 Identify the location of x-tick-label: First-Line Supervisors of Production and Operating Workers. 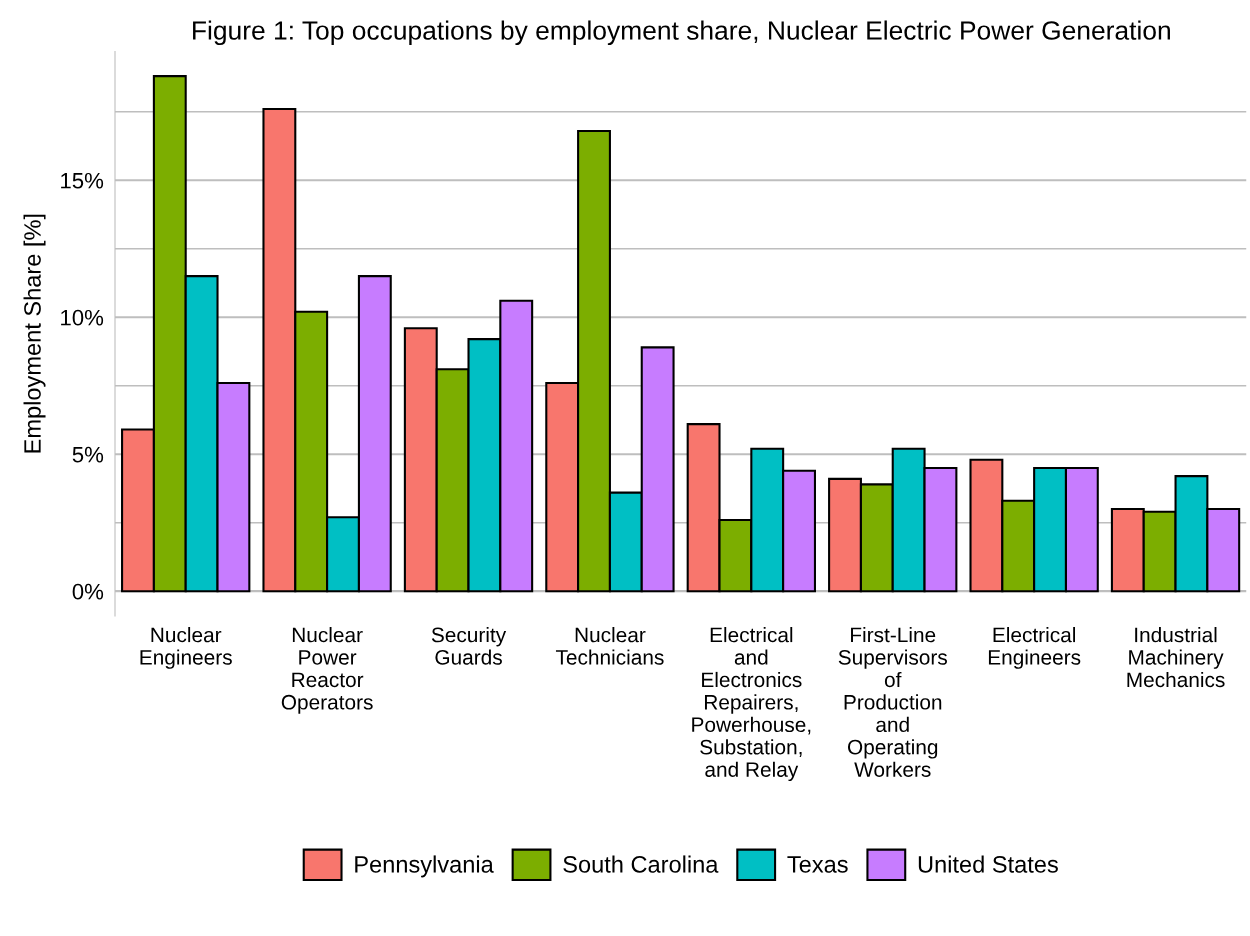
(892, 702).